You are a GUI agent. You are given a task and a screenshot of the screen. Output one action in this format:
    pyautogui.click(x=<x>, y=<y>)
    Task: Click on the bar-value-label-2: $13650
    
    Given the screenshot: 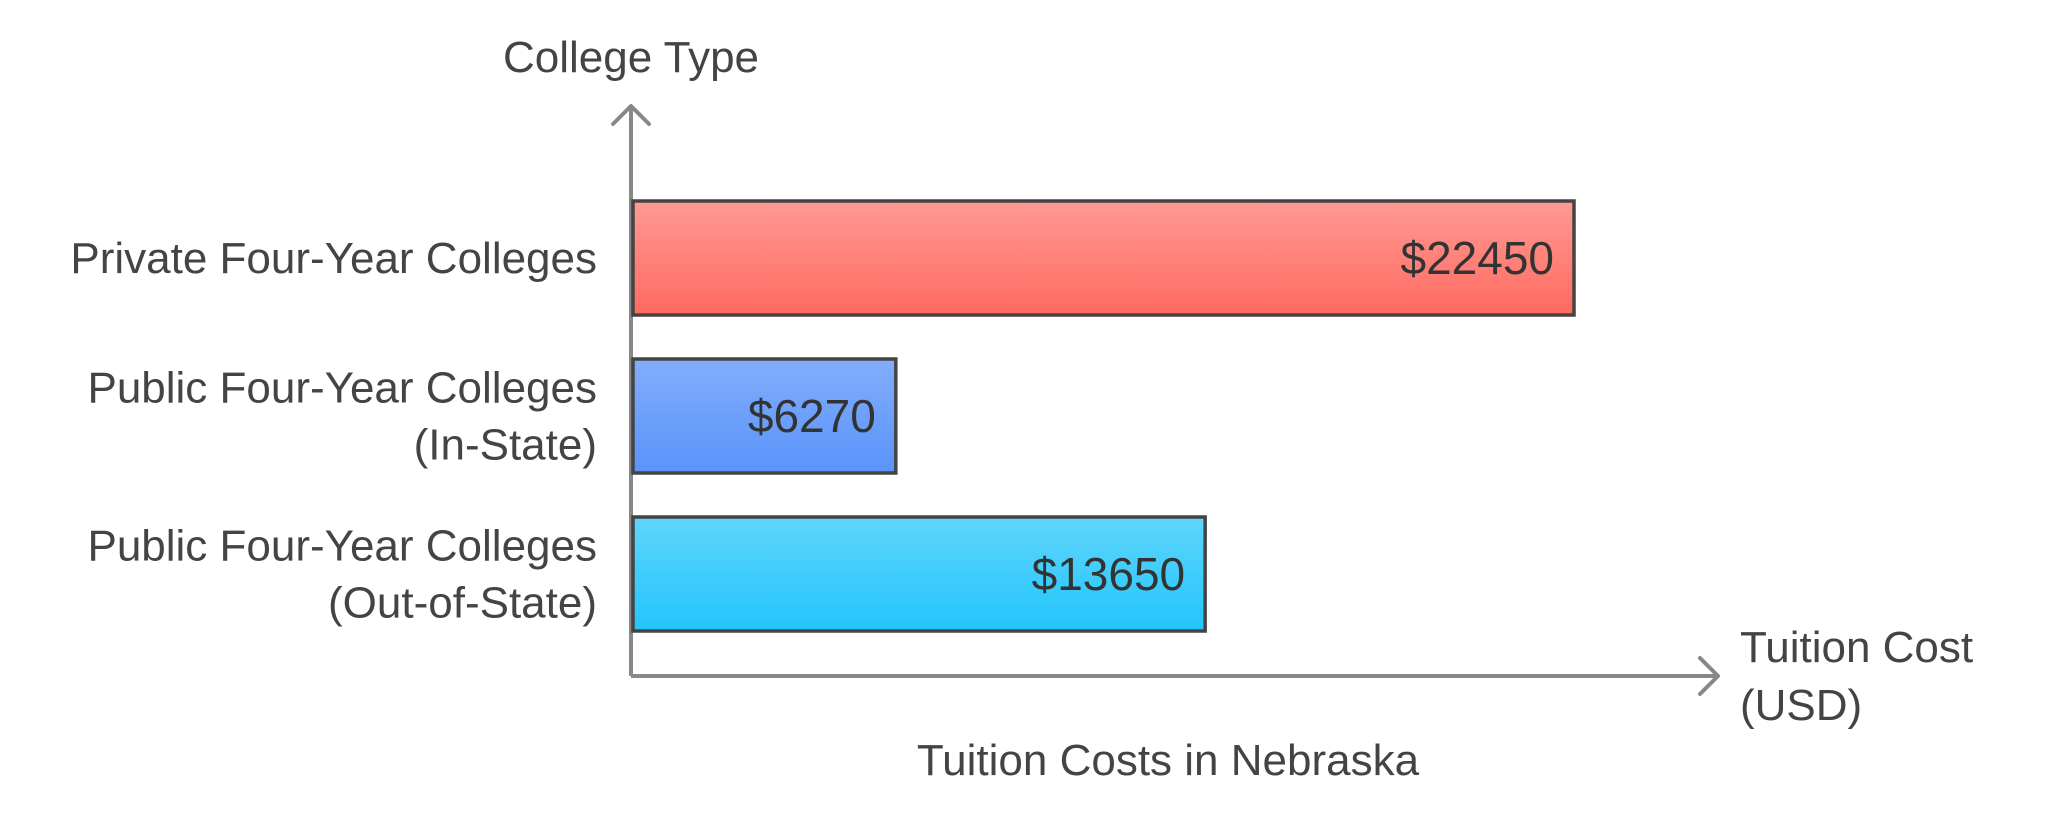 What is the action you would take?
    pyautogui.click(x=1109, y=574)
    